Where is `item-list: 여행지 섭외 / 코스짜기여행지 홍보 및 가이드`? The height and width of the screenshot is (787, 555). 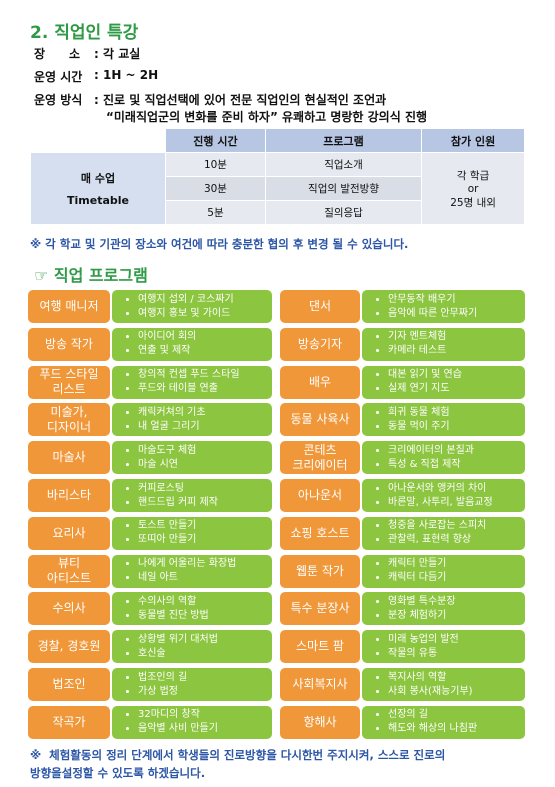 item-list: 여행지 섭외 / 코스짜기여행지 홍보 및 가이드 is located at coordinates (173, 307).